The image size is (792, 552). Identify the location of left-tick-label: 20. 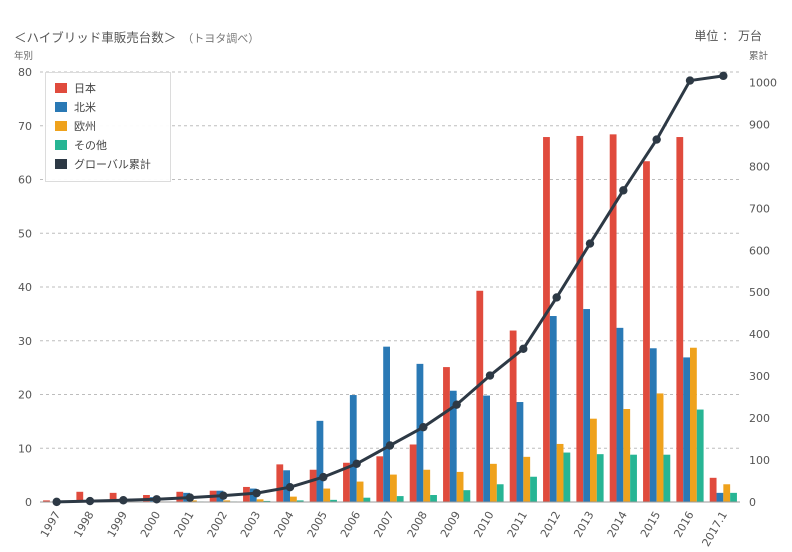
(25, 395).